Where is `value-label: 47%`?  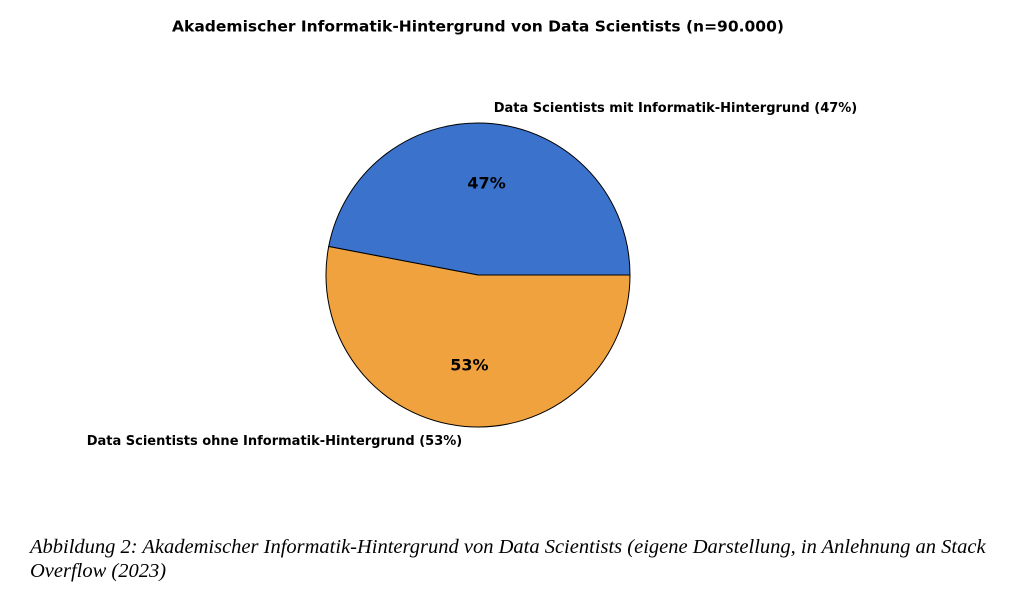 value-label: 47% is located at coordinates (486, 183).